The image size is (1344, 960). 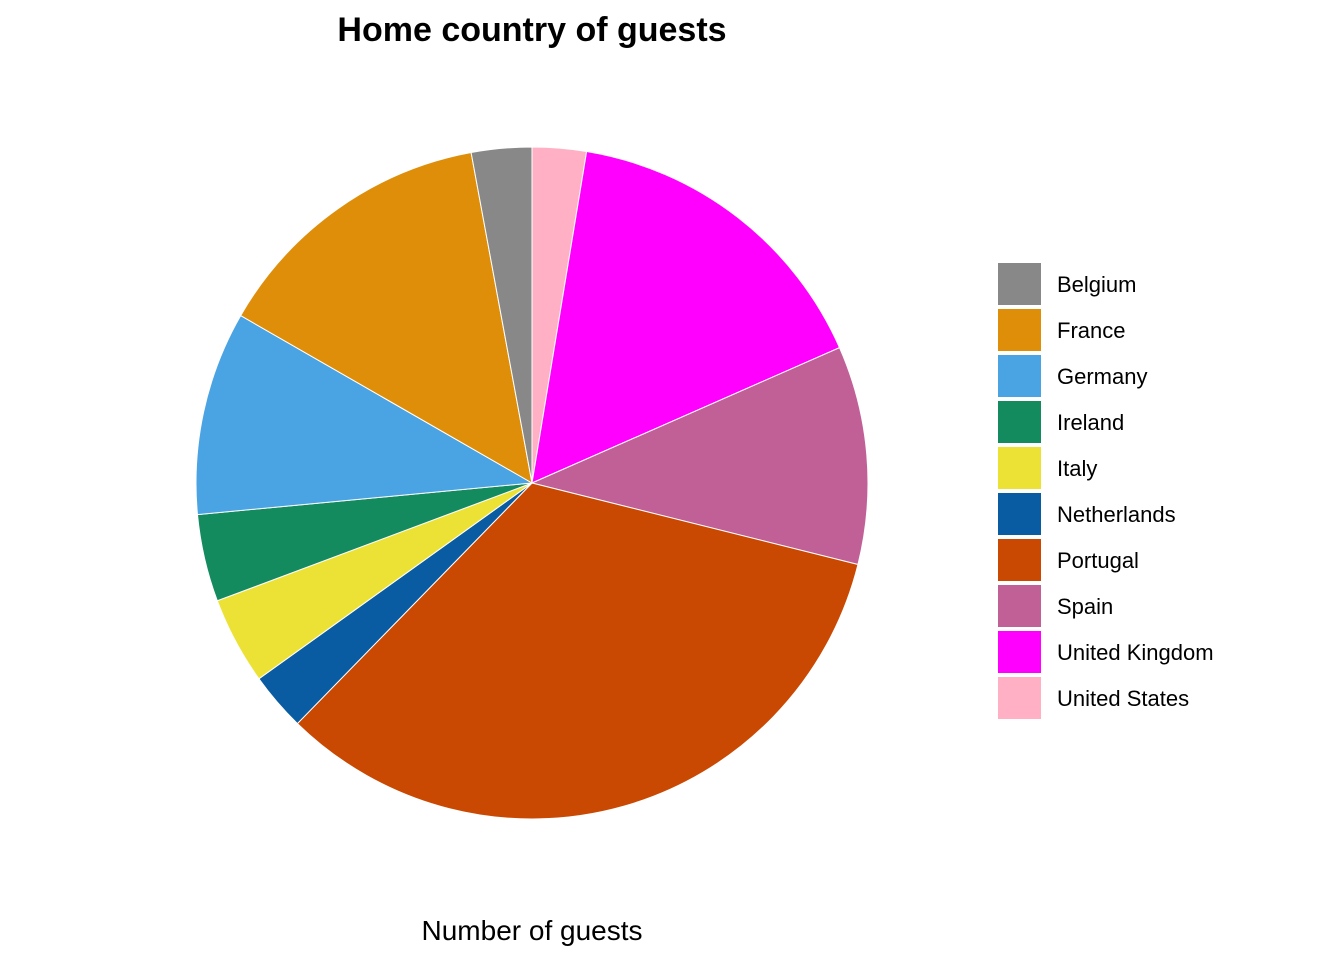 What do you see at coordinates (1019, 422) in the screenshot?
I see `legend-swatch-ireland` at bounding box center [1019, 422].